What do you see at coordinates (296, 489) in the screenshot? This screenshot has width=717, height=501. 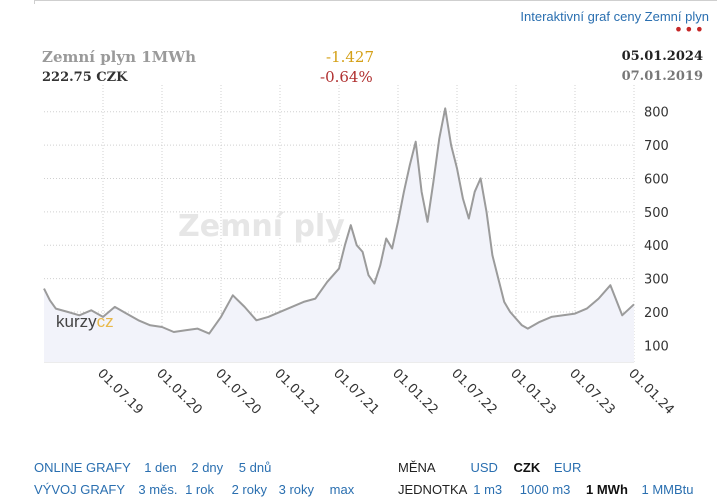 I see `history-3-years: 3 roky` at bounding box center [296, 489].